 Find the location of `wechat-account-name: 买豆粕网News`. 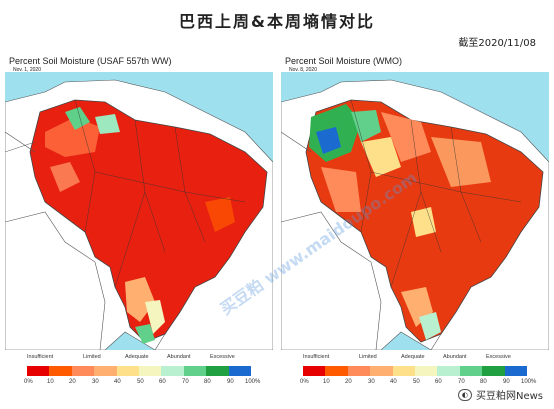

wechat-account-name: 买豆粕网News is located at coordinates (509, 396).